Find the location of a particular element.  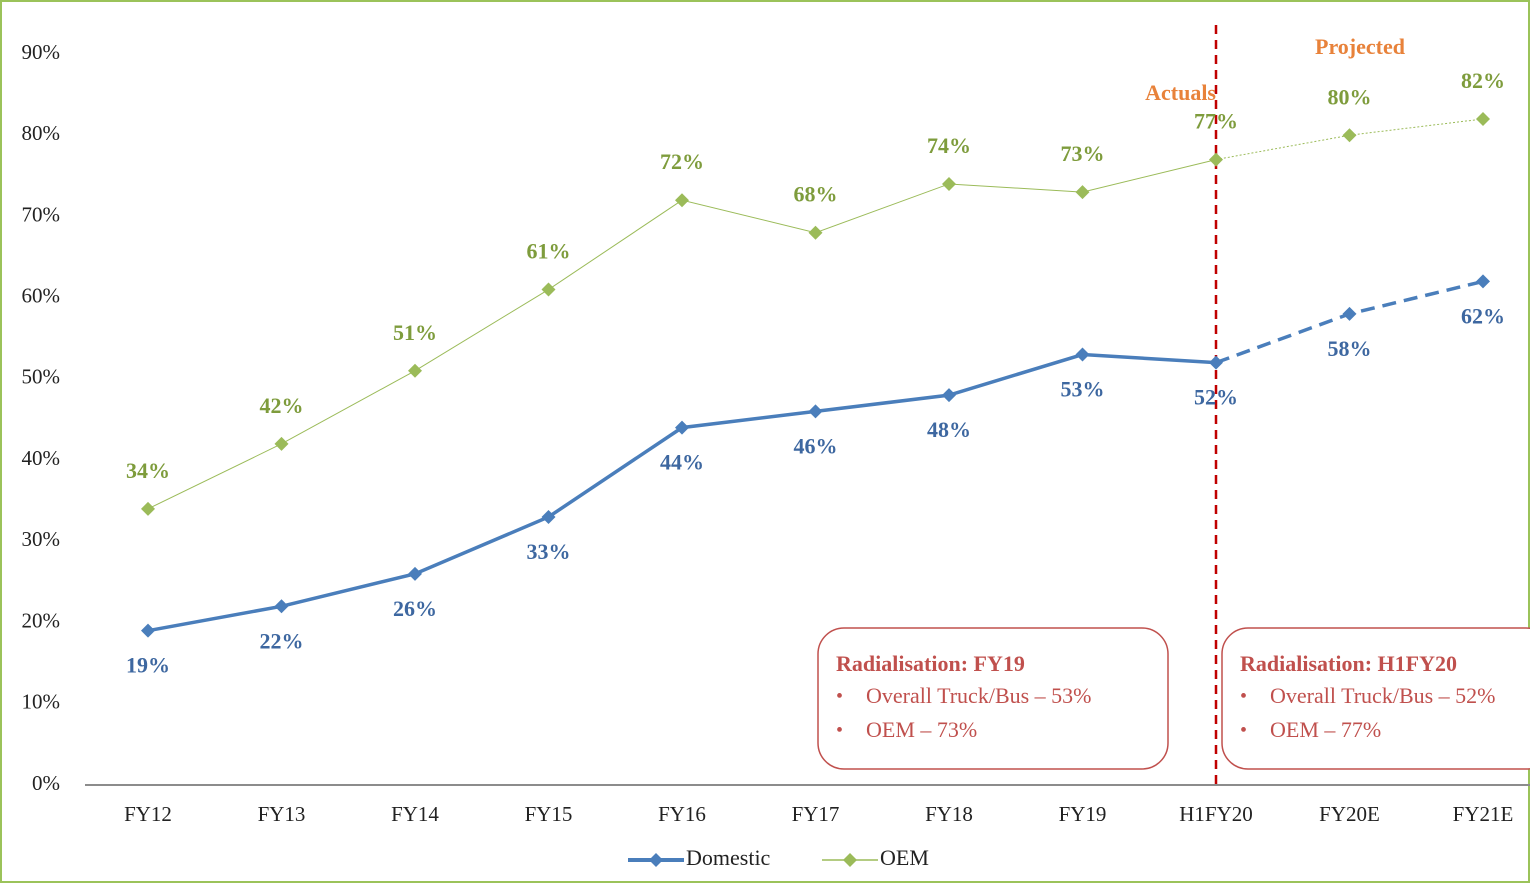

y-tick-label: 70% is located at coordinates (41, 214).